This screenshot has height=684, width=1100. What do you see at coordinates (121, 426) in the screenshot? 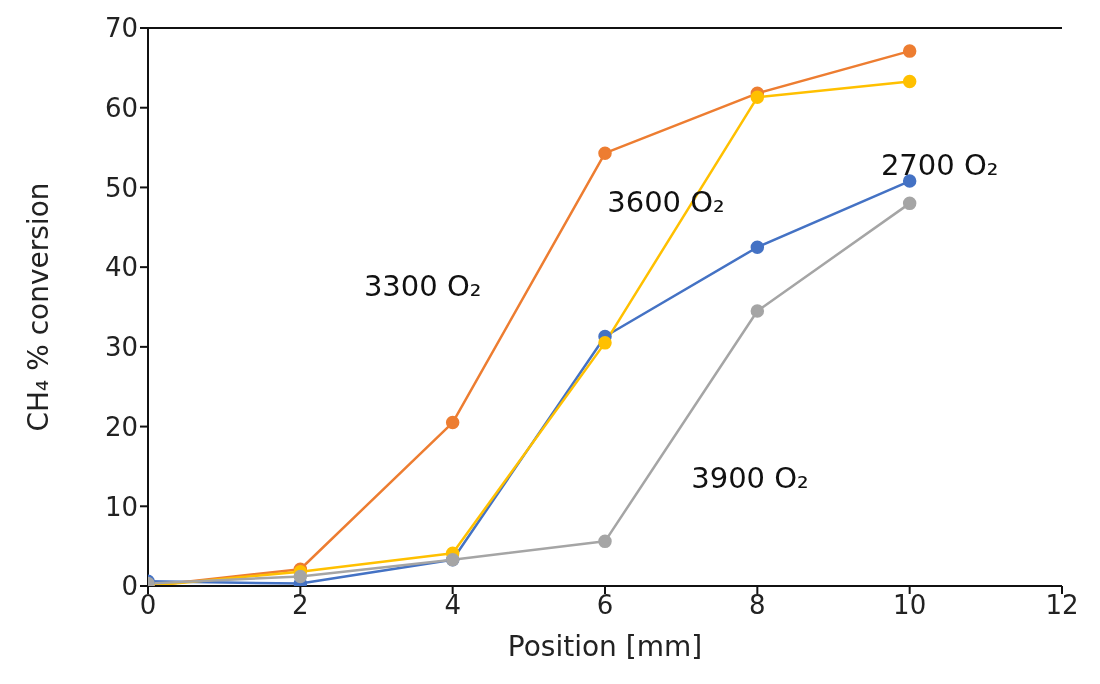
I see `y-tick-label: 20` at bounding box center [121, 426].